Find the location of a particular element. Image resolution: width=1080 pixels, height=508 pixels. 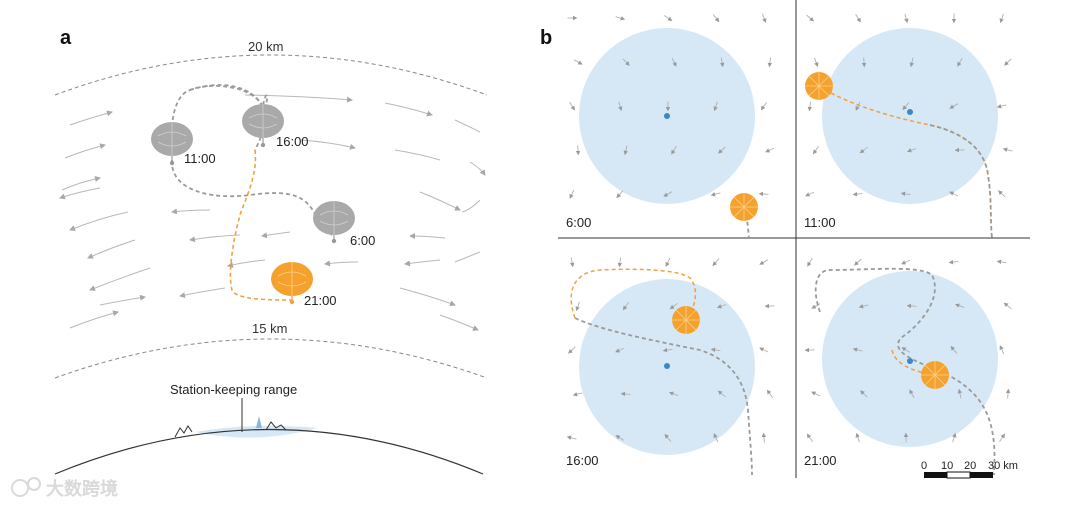

mountain-left is located at coordinates (183, 431).